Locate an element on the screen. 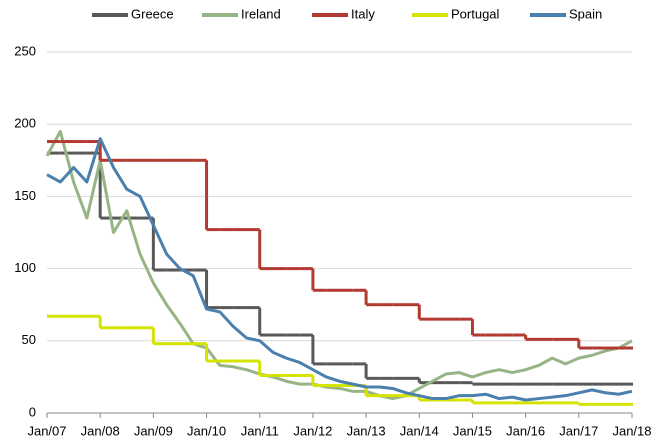 The image size is (660, 446). legend-label: Greece is located at coordinates (152, 13).